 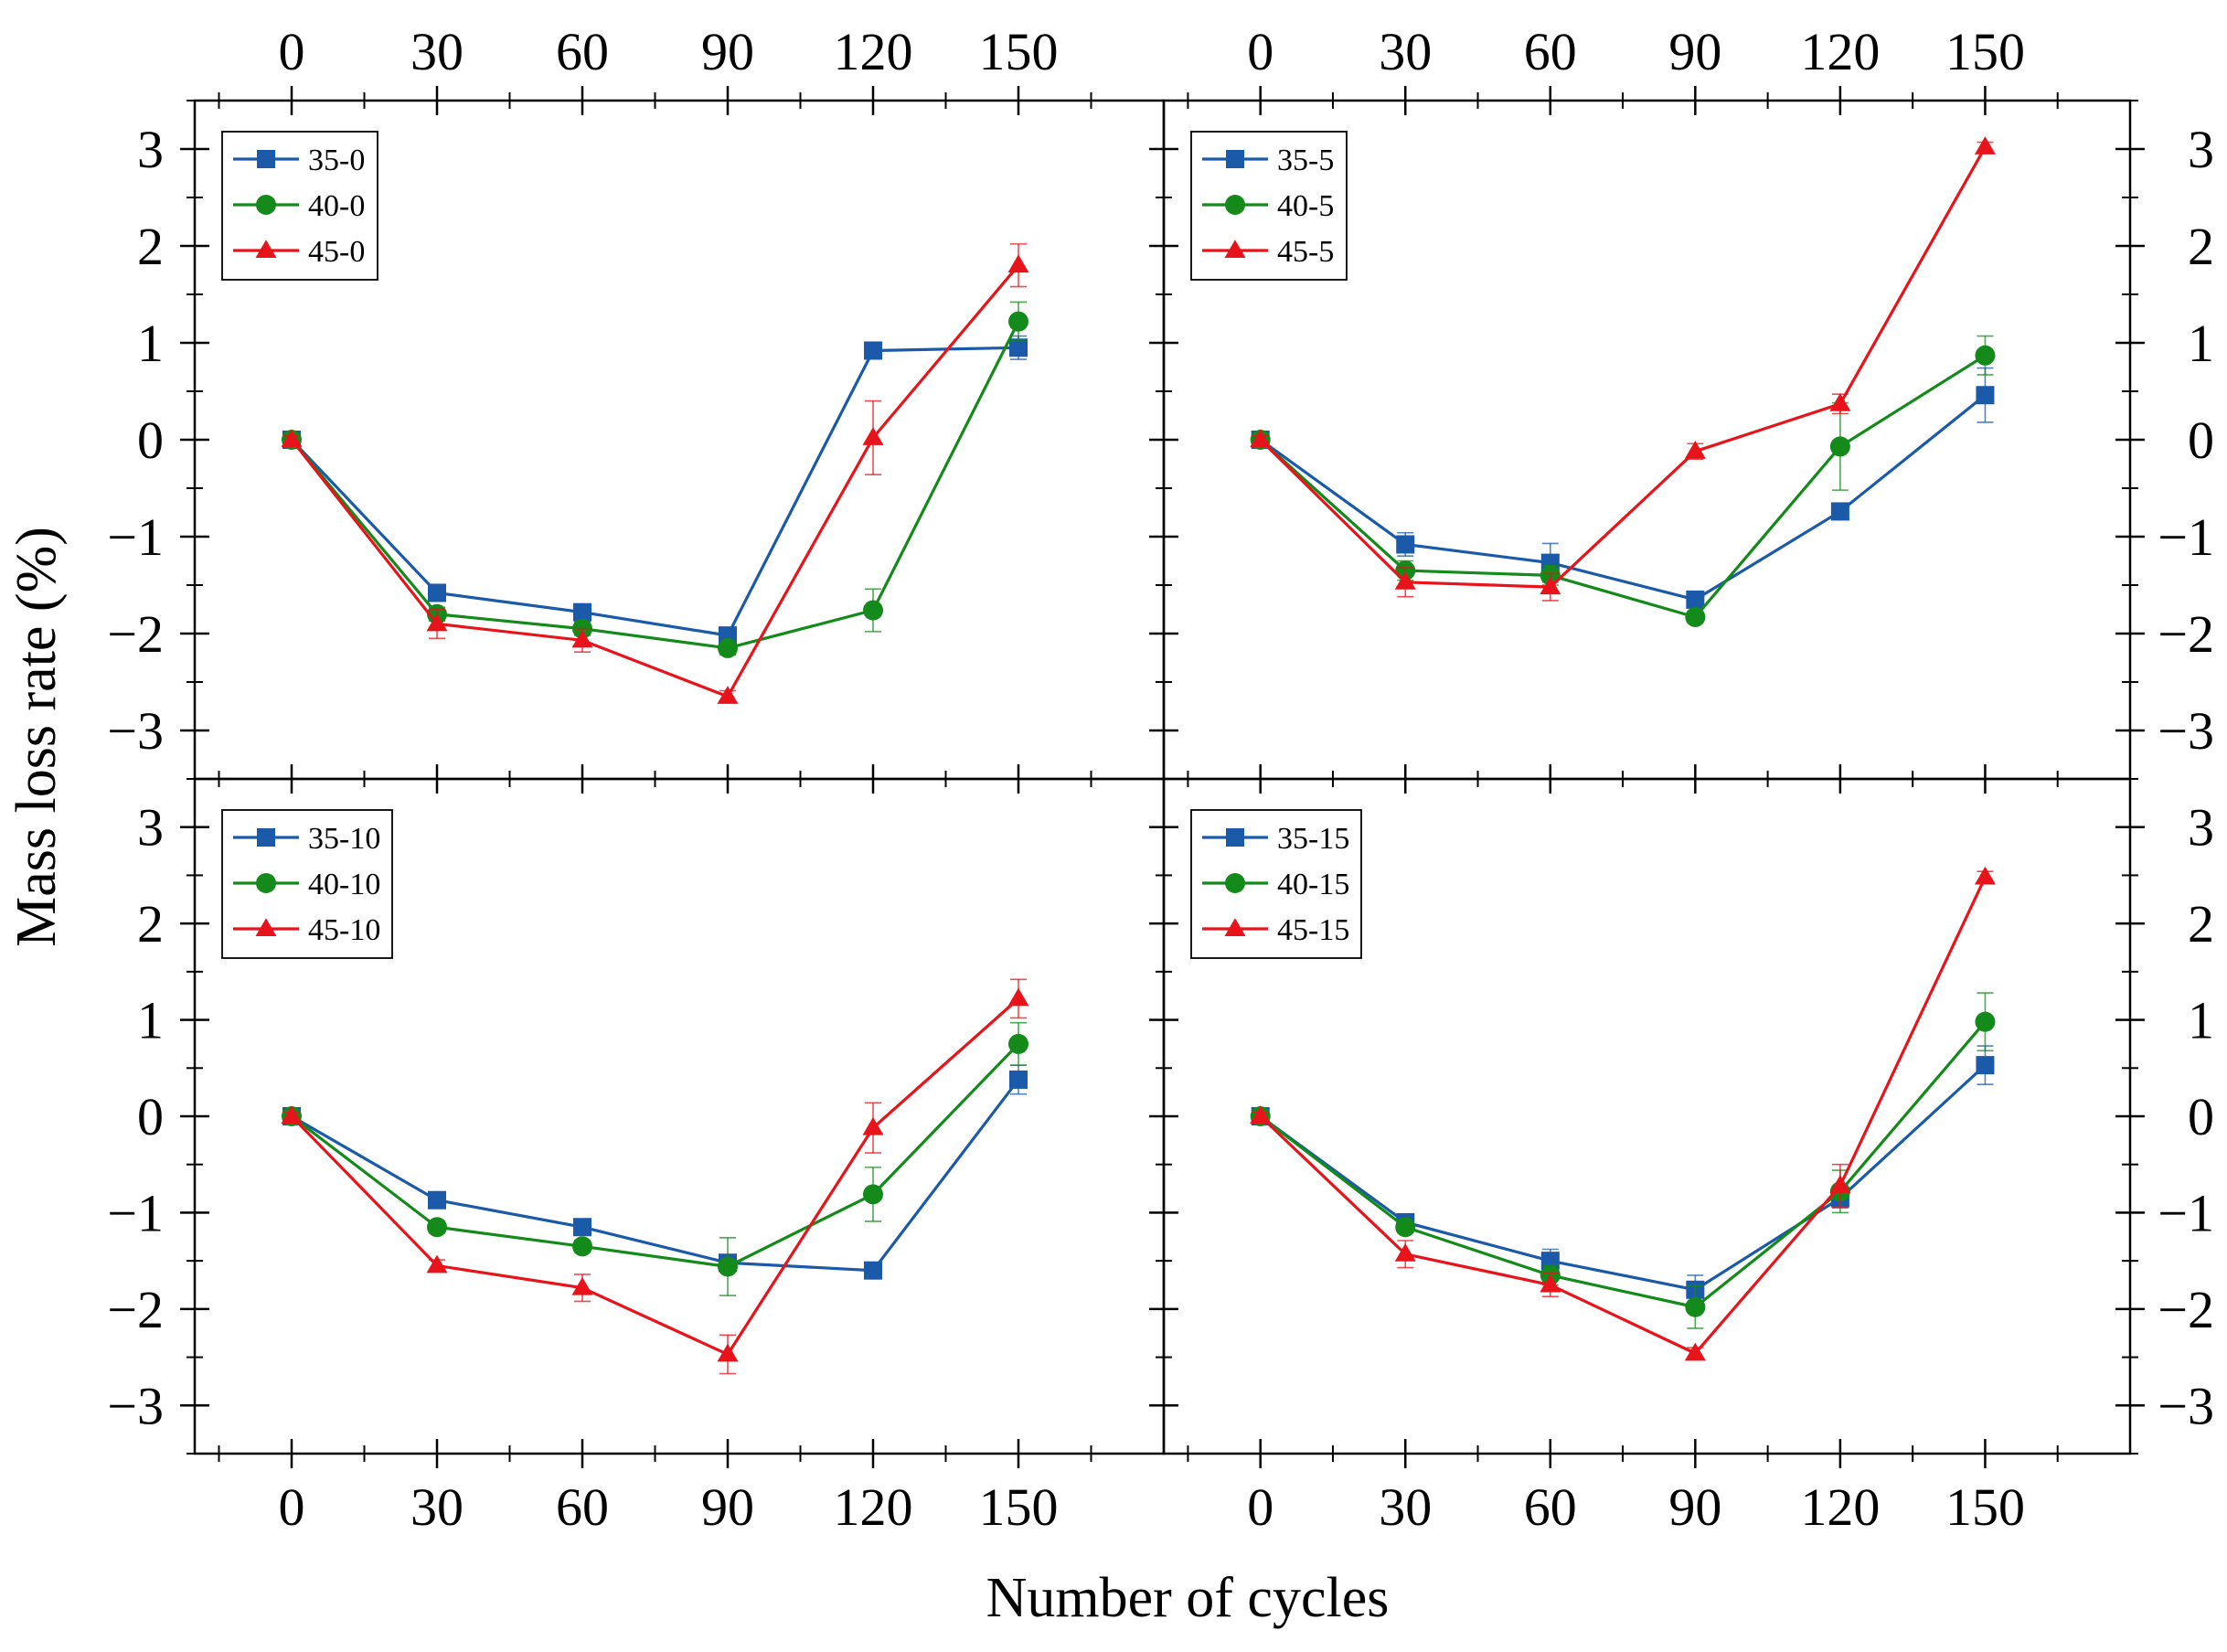 What do you see at coordinates (344, 884) in the screenshot?
I see `legend-label: 40-10` at bounding box center [344, 884].